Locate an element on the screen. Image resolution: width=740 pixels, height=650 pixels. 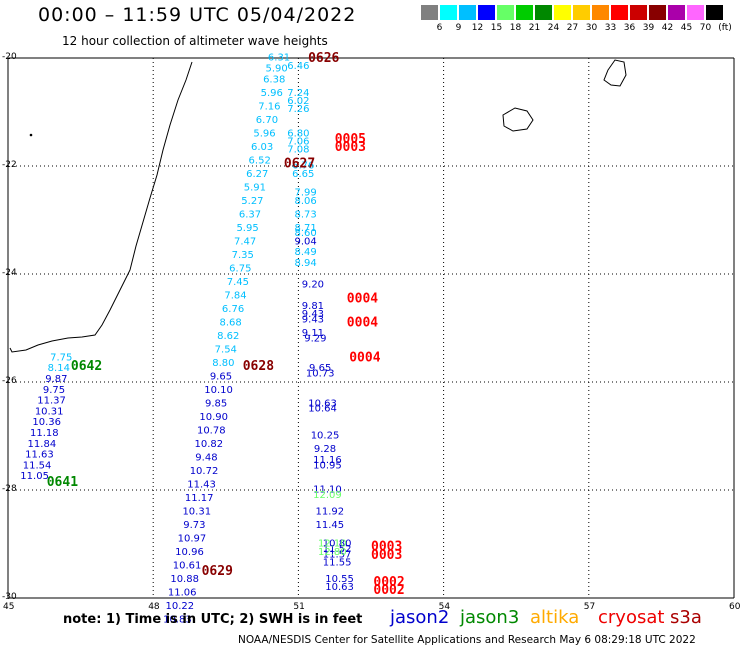
wave-height-label: 10.88 is located at coordinates (184, 579).